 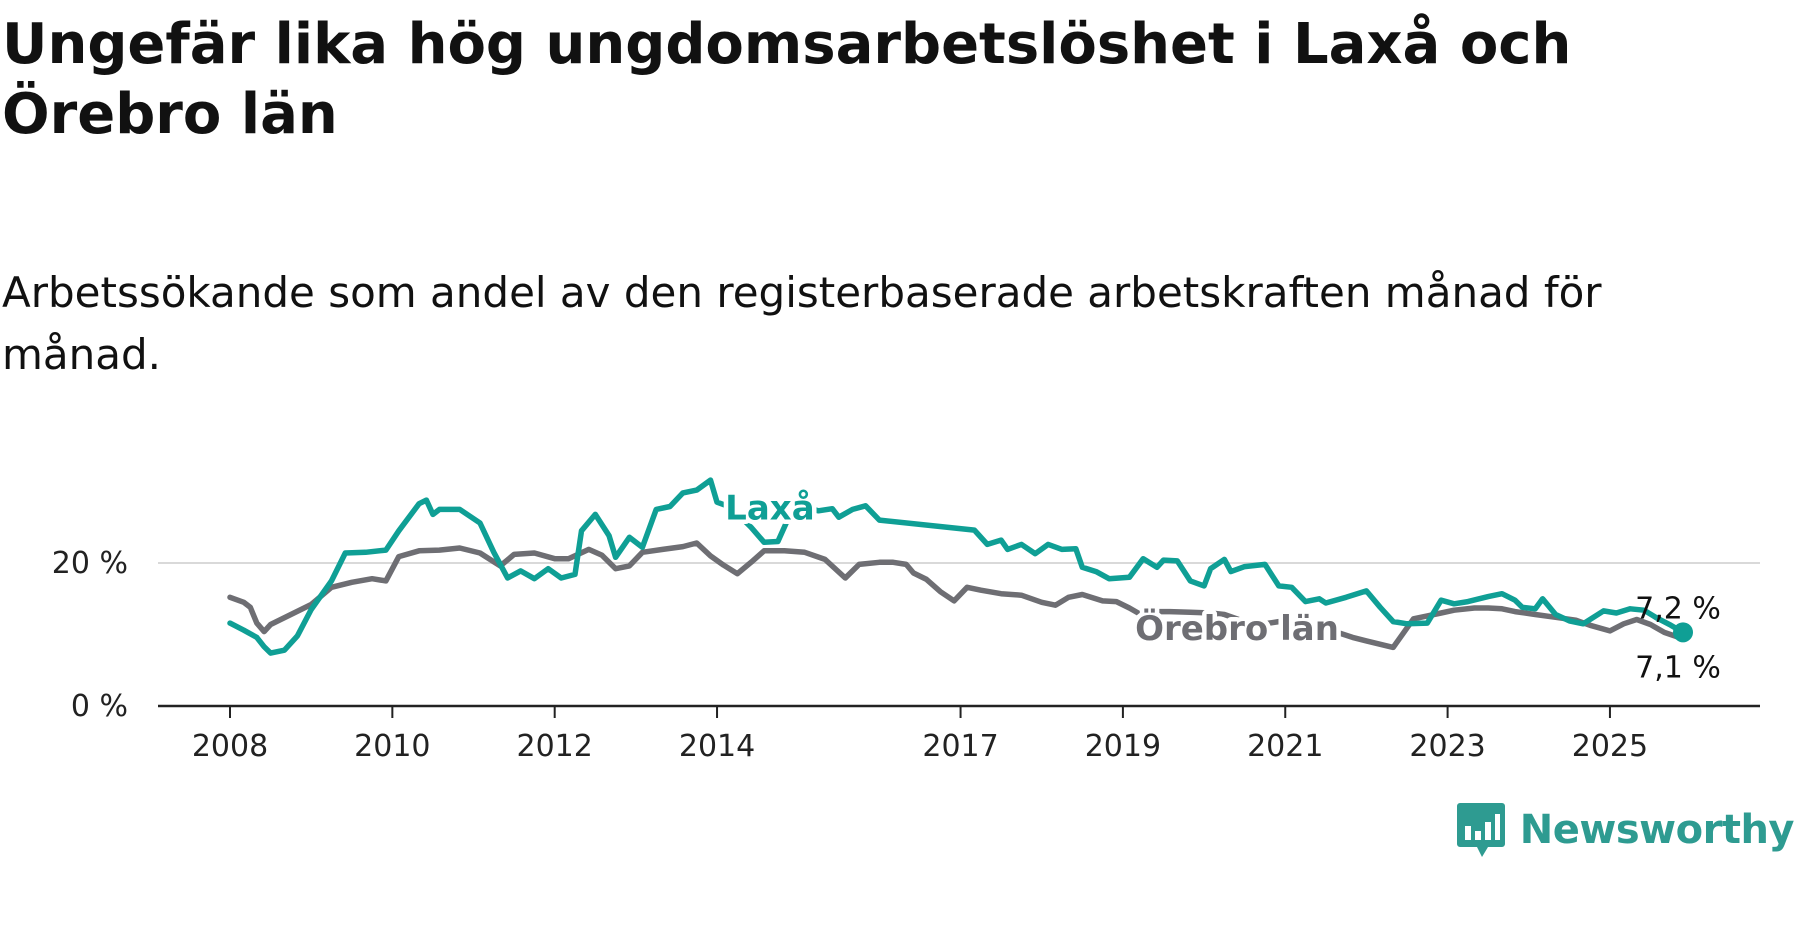 What do you see at coordinates (99, 706) in the screenshot?
I see `y-tick-label: 0 %` at bounding box center [99, 706].